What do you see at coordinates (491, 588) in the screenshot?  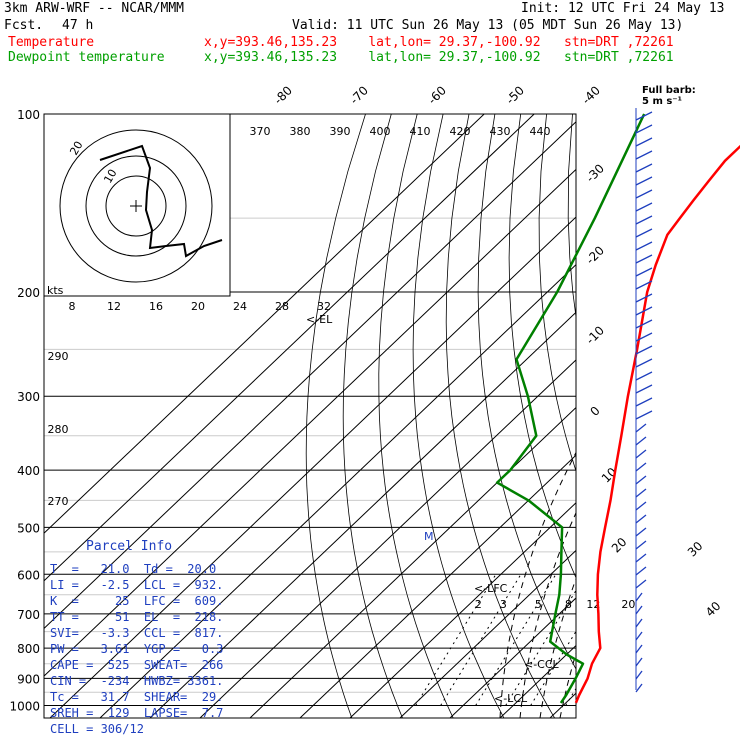 I see `parcel-marker: <-LFC` at bounding box center [491, 588].